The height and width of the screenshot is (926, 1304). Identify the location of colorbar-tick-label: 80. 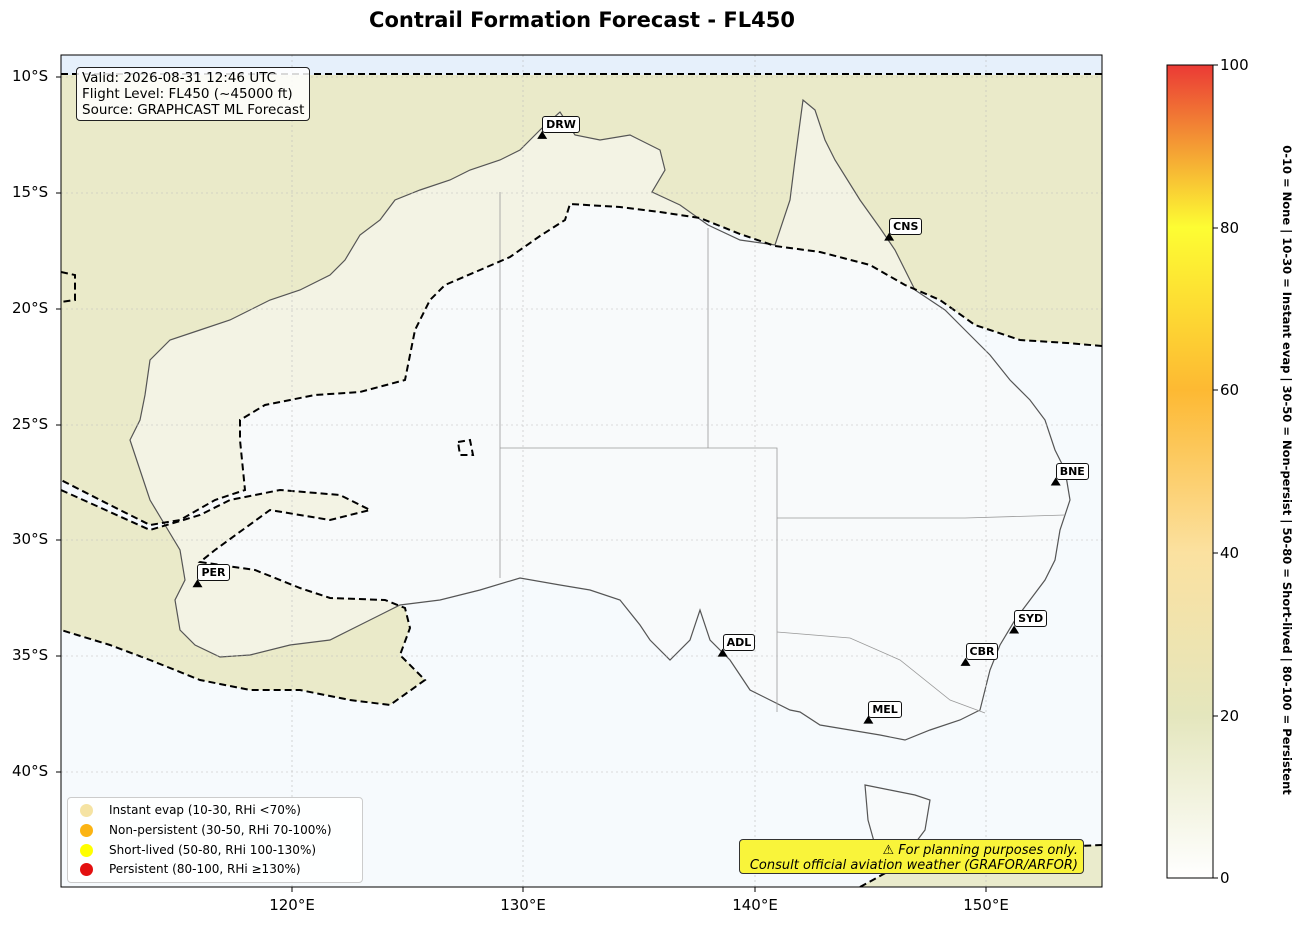
(1230, 228).